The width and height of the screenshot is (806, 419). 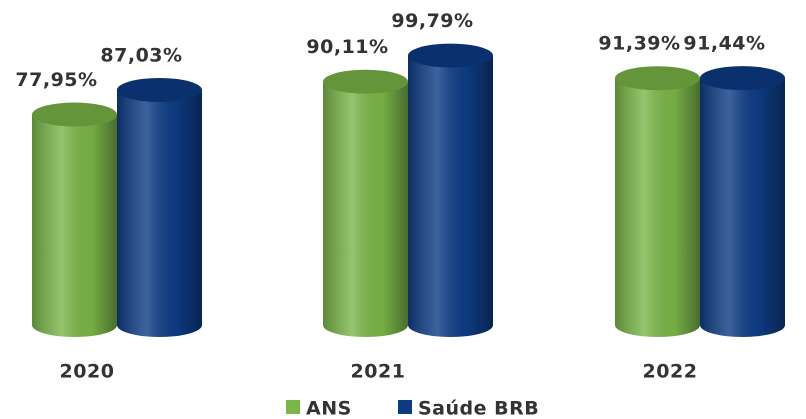 What do you see at coordinates (478, 408) in the screenshot?
I see `legend-label: Saúde BRB` at bounding box center [478, 408].